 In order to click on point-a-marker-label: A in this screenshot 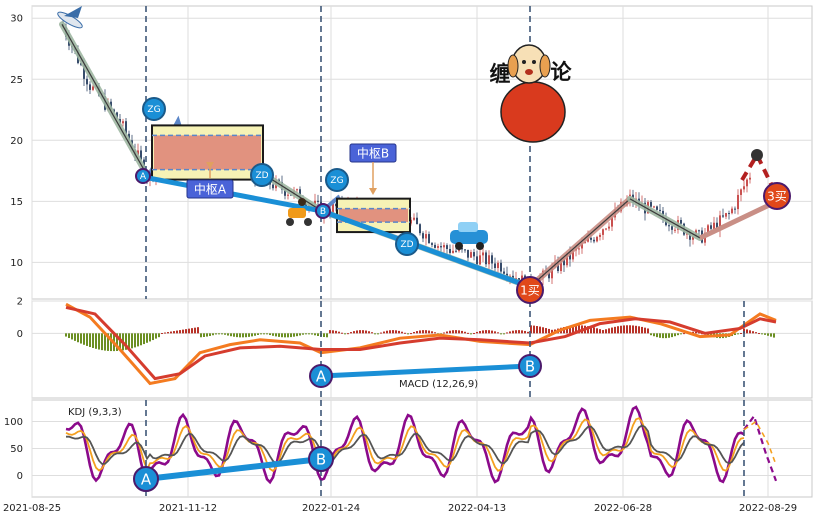, I will do `click(143, 177)`.